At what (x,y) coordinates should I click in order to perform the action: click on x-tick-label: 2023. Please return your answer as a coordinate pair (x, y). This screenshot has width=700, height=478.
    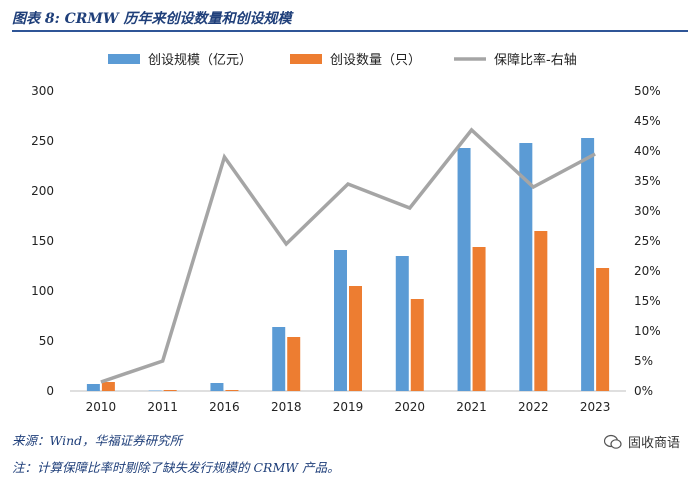
    Looking at the image, I should click on (595, 407).